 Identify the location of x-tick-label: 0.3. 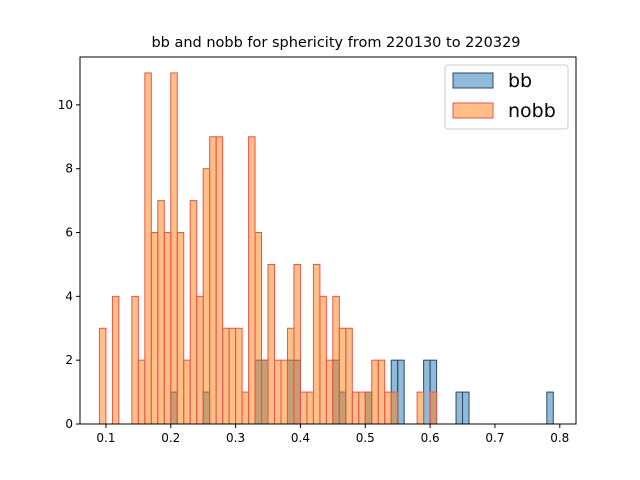
(235, 438).